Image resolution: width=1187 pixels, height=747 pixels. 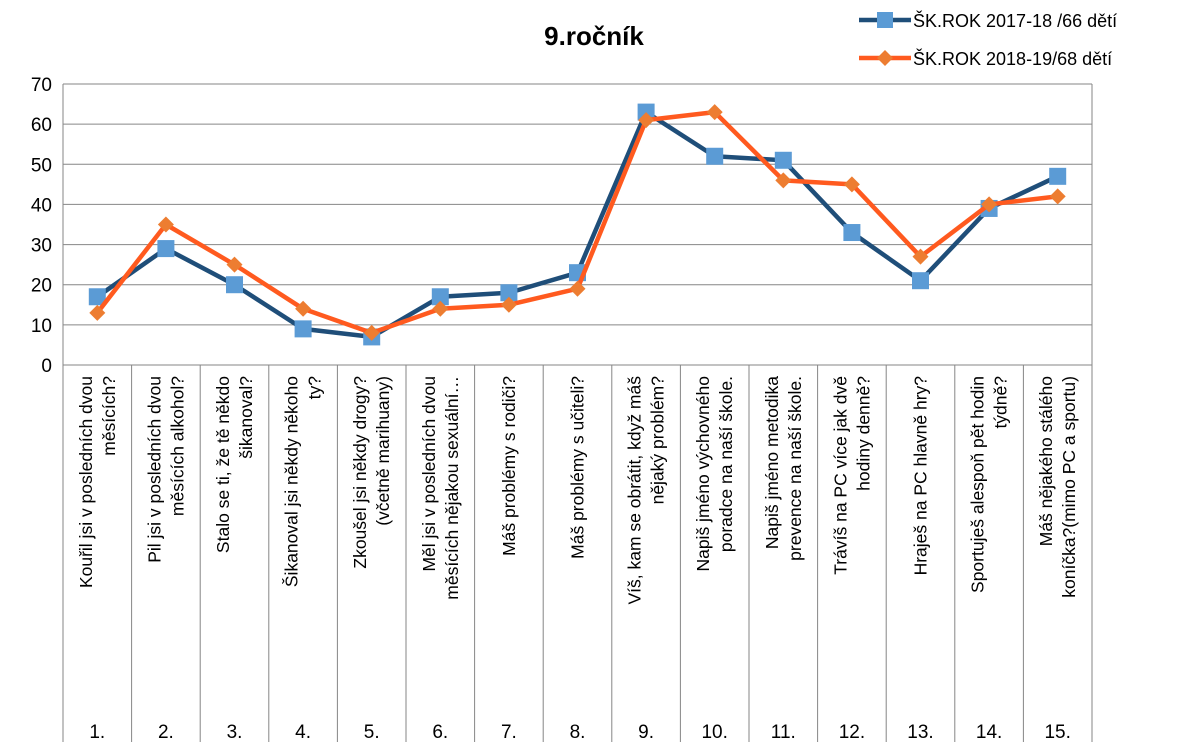 I want to click on category-number: 9., so click(x=646, y=732).